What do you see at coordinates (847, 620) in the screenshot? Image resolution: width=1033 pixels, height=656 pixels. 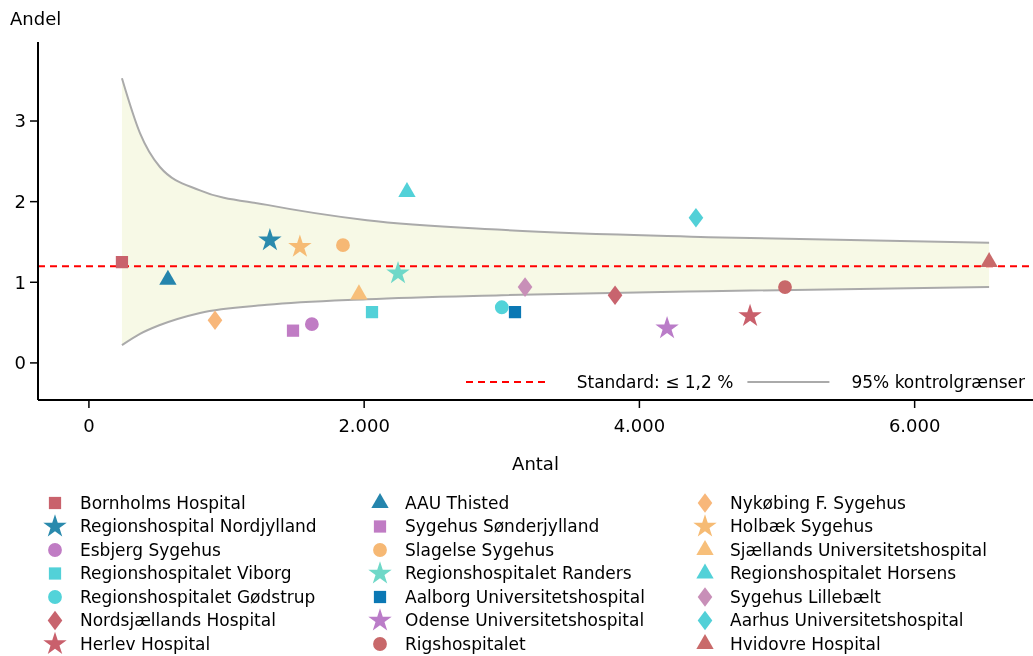 I see `legend-label: Aarhus Universitetshospital` at bounding box center [847, 620].